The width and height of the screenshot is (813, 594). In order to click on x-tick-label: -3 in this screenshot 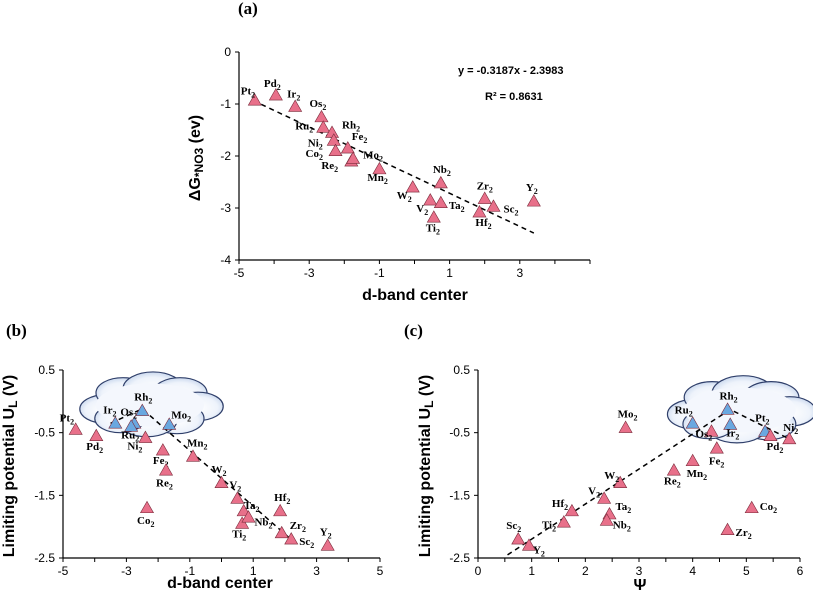, I will do `click(309, 273)`.